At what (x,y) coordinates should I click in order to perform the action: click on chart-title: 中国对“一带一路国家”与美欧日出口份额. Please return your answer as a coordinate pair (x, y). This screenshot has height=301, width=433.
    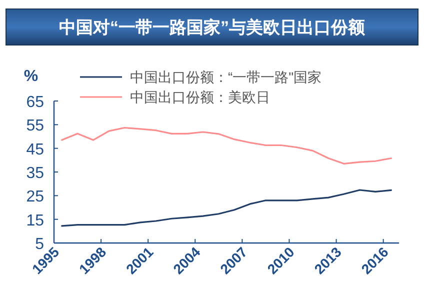
    Looking at the image, I should click on (212, 27).